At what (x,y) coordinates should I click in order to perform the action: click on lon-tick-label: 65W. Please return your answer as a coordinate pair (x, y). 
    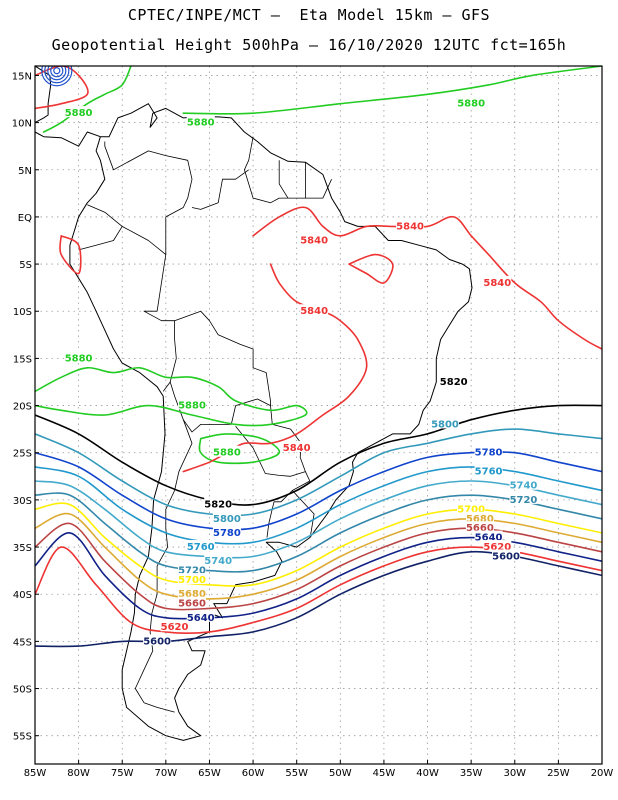
    Looking at the image, I should click on (209, 773).